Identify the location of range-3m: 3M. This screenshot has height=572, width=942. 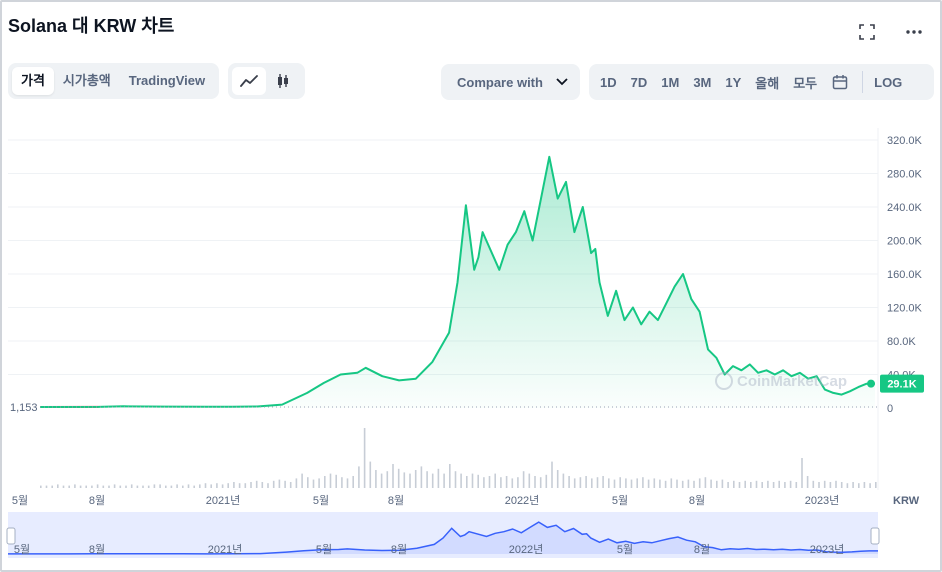
(702, 82).